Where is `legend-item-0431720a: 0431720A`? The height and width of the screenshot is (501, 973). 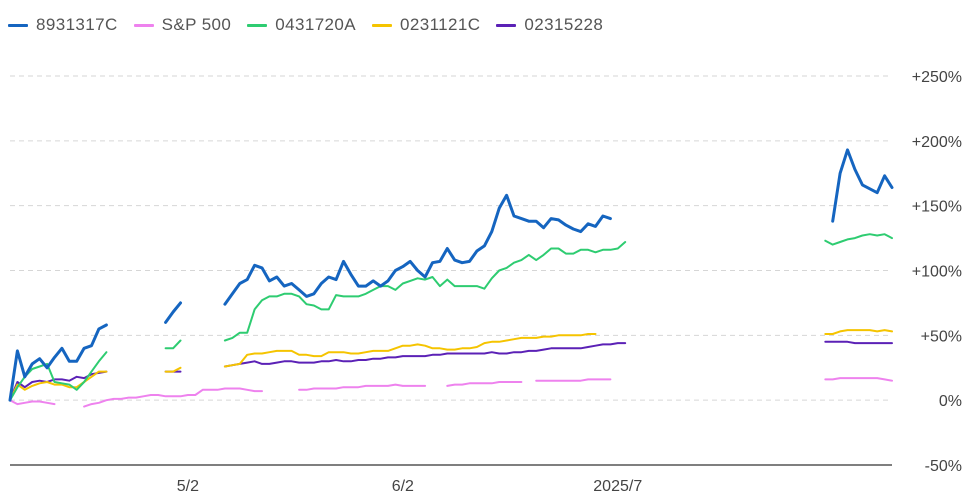
legend-item-0431720a: 0431720A is located at coordinates (301, 25).